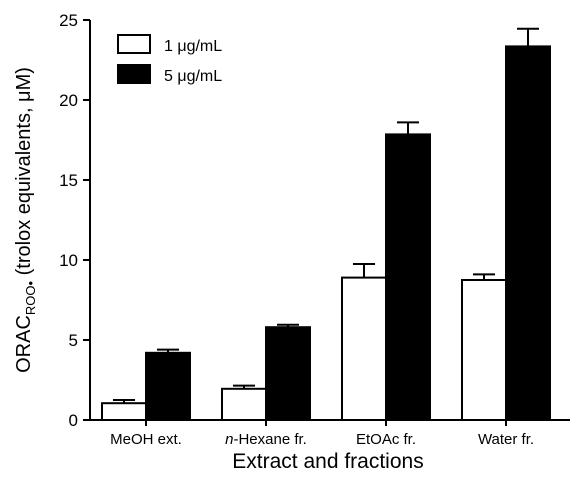 This screenshot has height=487, width=581. What do you see at coordinates (73, 340) in the screenshot?
I see `y-tick-label-5: 5` at bounding box center [73, 340].